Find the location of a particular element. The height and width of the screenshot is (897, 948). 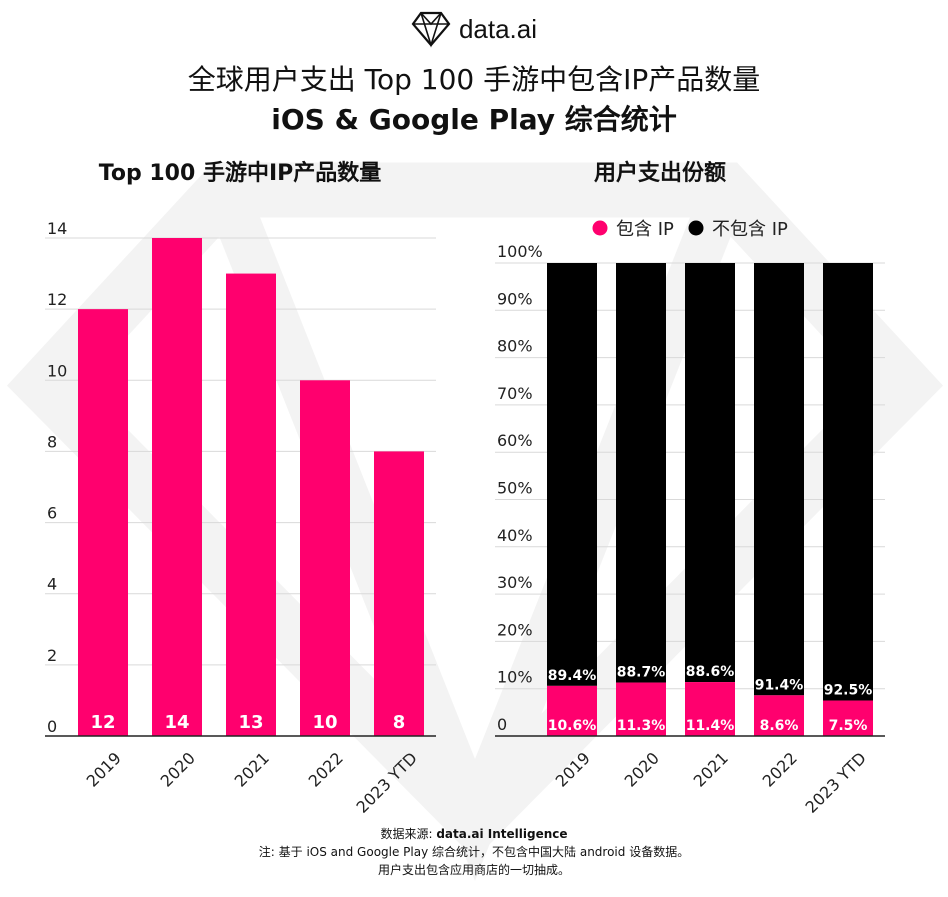

x-tick-label: 2019 is located at coordinates (573, 769).